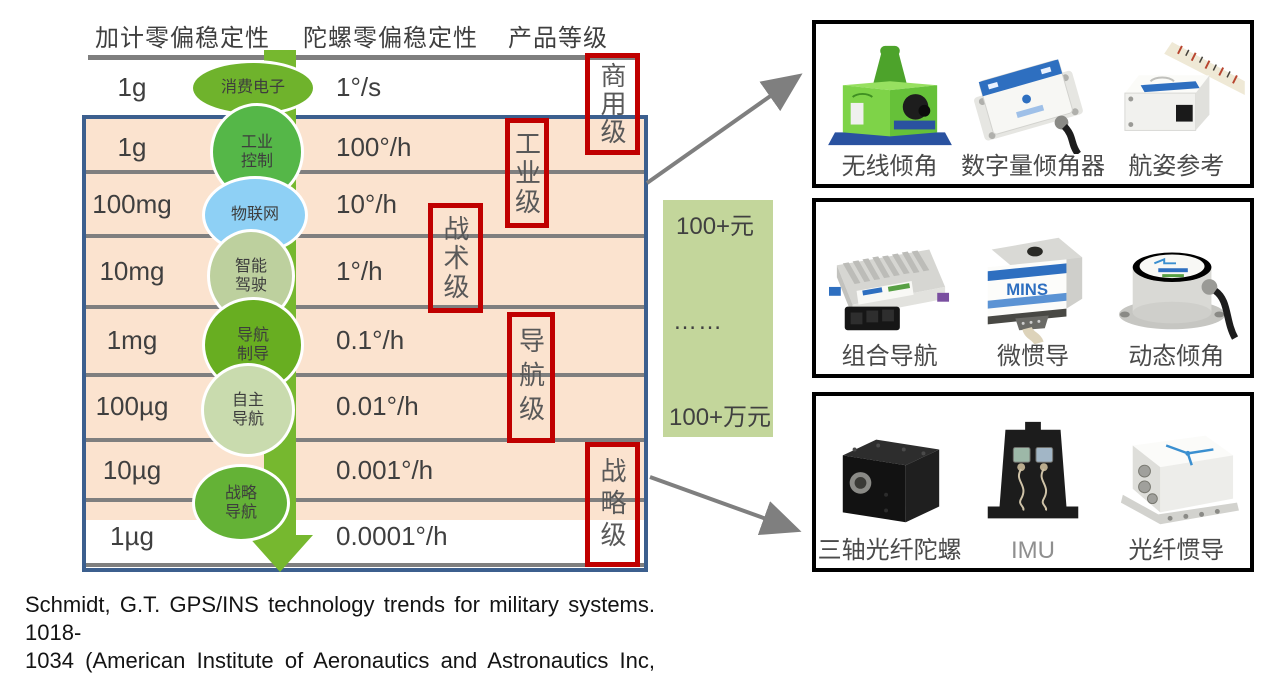 This screenshot has width=1266, height=674. Describe the element at coordinates (720, 417) in the screenshot. I see `price-high: 100+万元` at that location.